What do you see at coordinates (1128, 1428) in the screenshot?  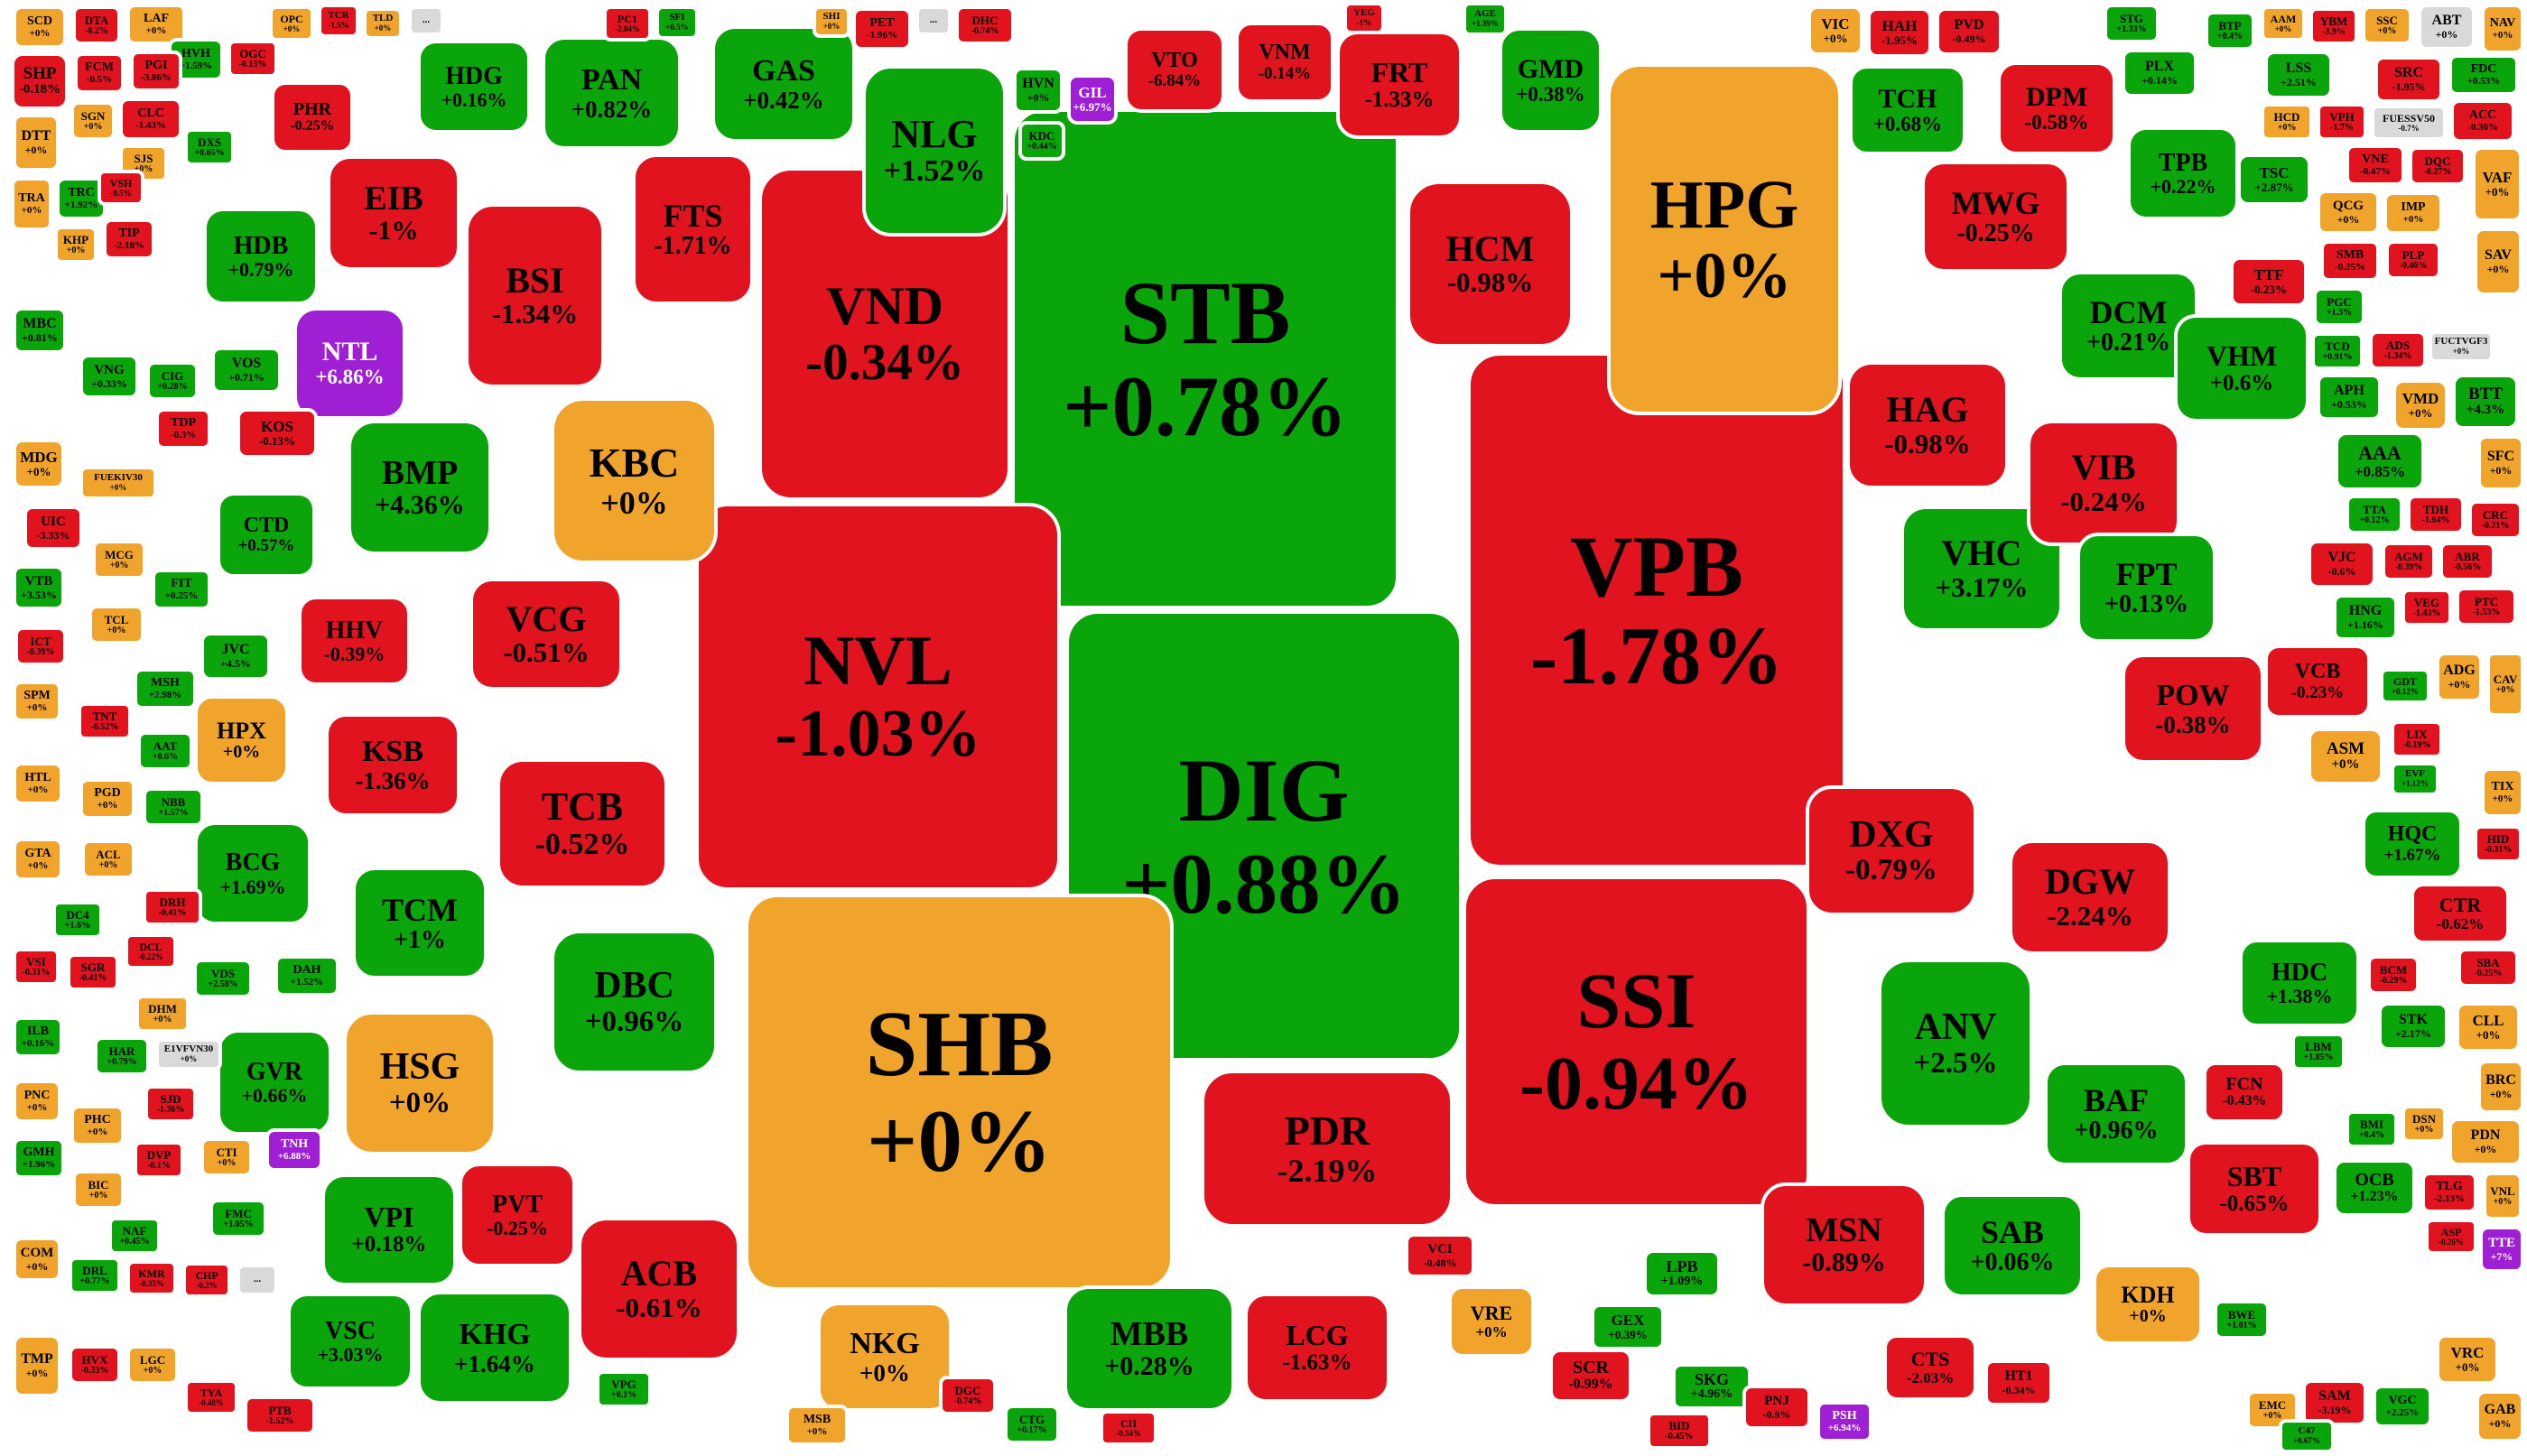 I see `stock-cell-cii: CII -0.34%` at bounding box center [1128, 1428].